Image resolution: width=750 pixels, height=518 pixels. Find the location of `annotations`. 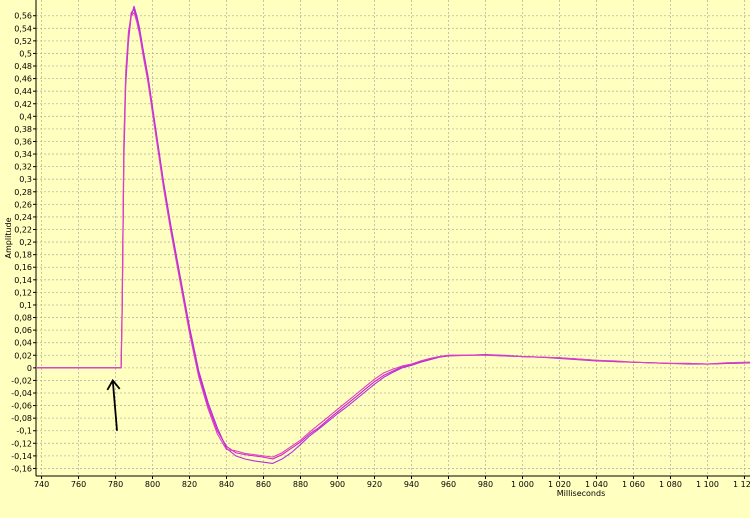

annotations is located at coordinates (113, 404).